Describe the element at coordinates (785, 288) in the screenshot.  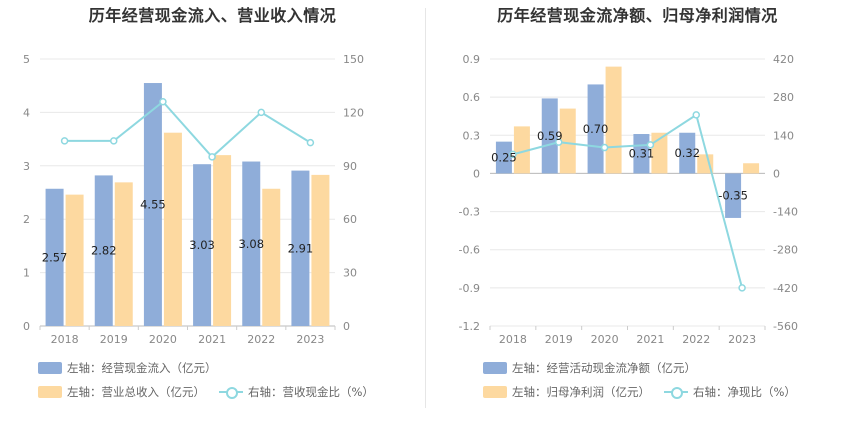
I see `right-axis-tick: -420` at that location.